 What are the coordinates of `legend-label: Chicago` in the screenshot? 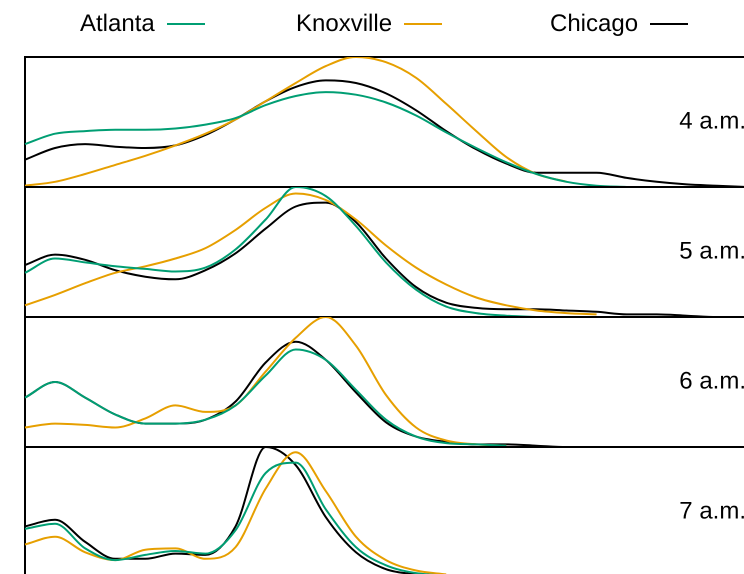 It's located at (594, 24).